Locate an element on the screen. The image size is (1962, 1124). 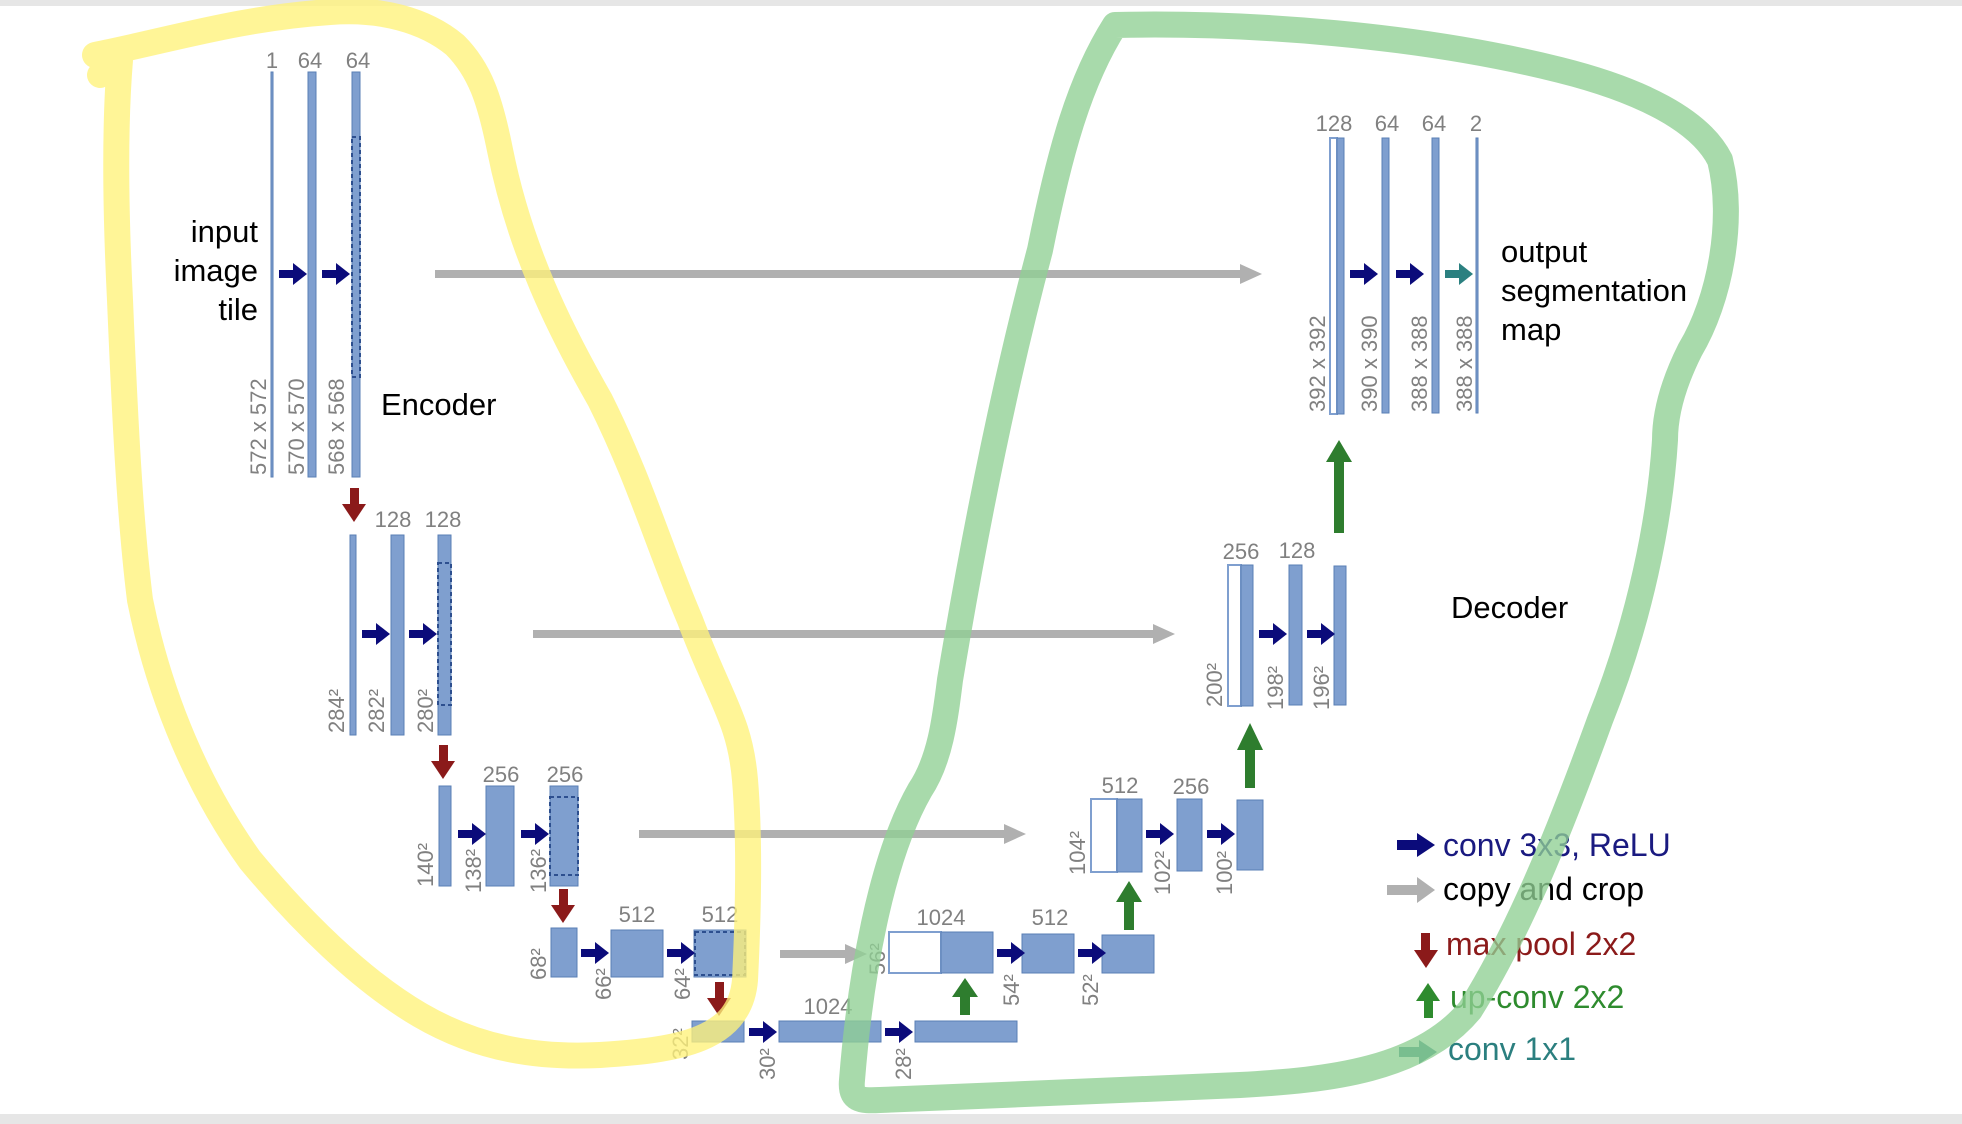
size-label: 390 x 390 is located at coordinates (1369, 363).